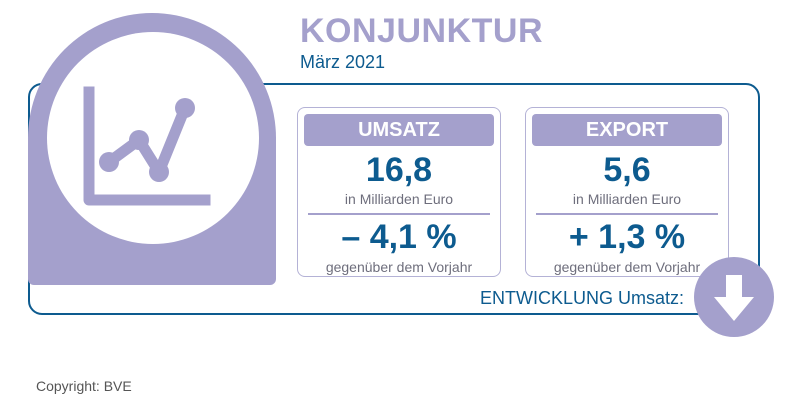 Image resolution: width=785 pixels, height=412 pixels. I want to click on card-export-change: + 1,3 %, so click(627, 237).